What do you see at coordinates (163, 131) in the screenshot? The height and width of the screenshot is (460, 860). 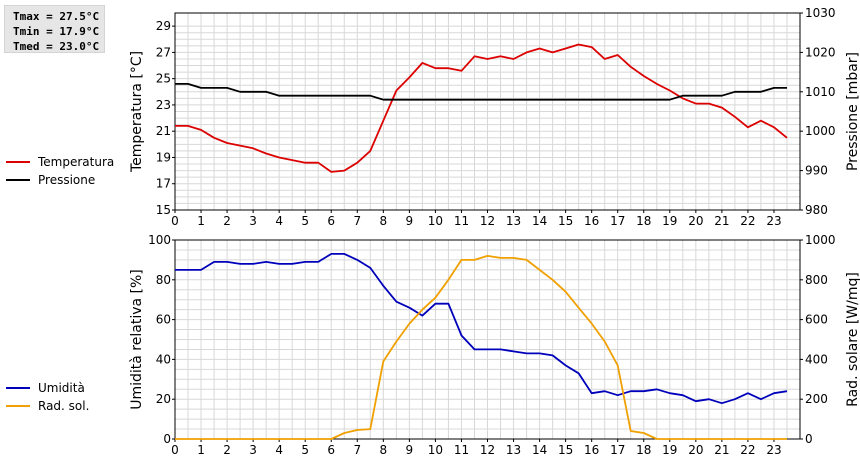 I see `y-tick-label: 21` at bounding box center [163, 131].